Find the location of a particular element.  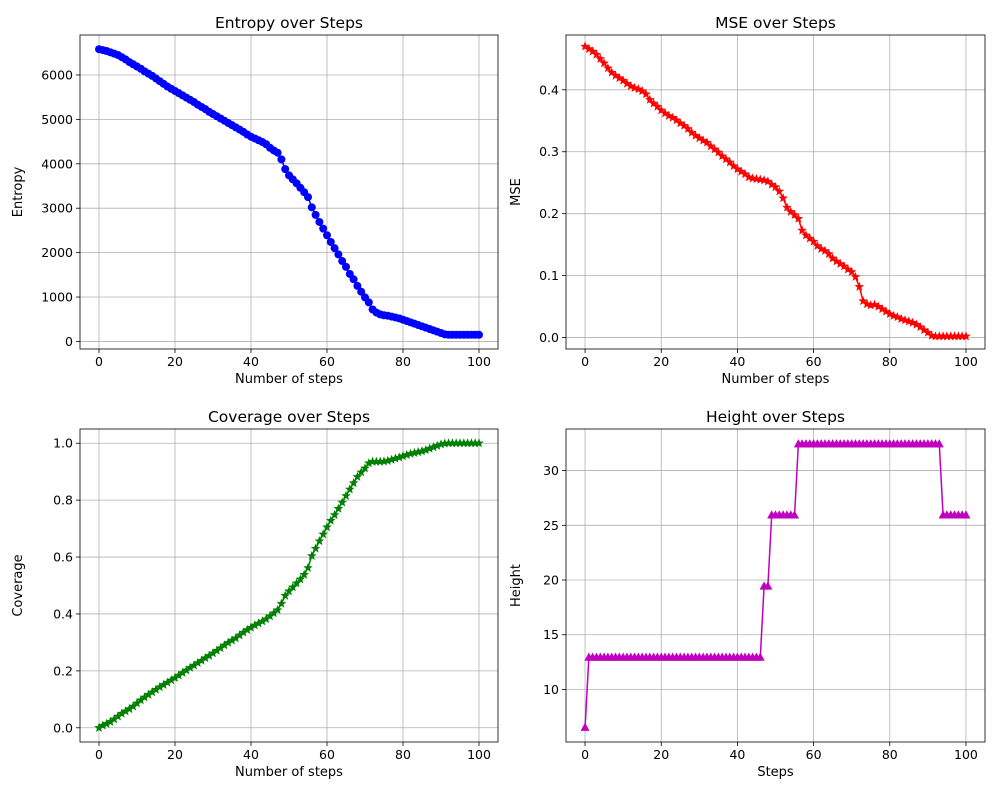

chart-title: Height over Steps is located at coordinates (775, 417).